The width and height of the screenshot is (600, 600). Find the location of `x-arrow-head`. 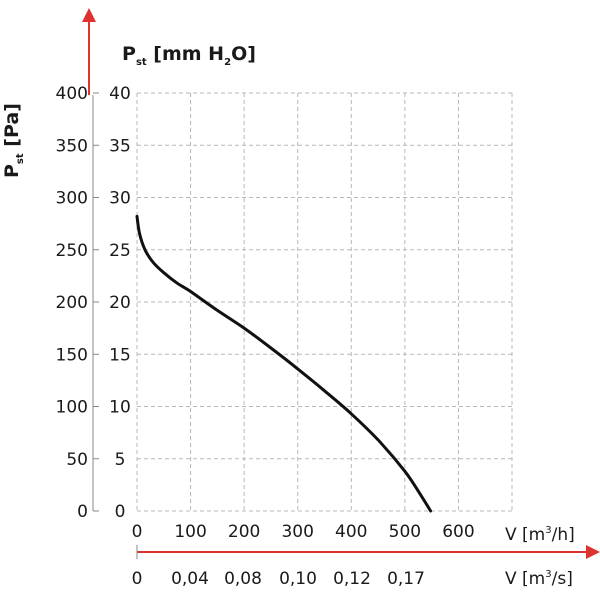

x-arrow-head is located at coordinates (593, 552).